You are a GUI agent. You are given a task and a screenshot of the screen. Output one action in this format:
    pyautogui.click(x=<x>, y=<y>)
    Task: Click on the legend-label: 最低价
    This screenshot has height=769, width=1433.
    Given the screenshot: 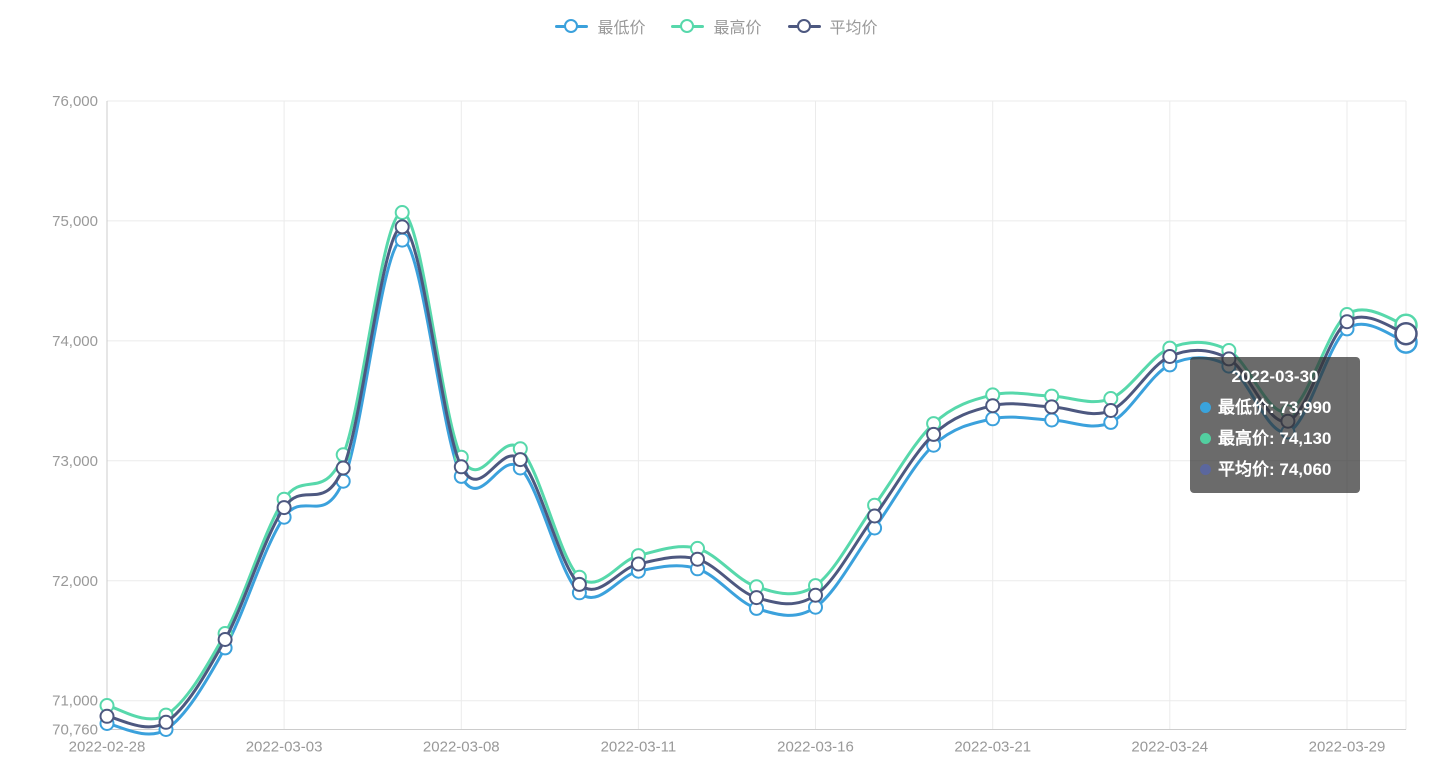 What is the action you would take?
    pyautogui.click(x=621, y=28)
    